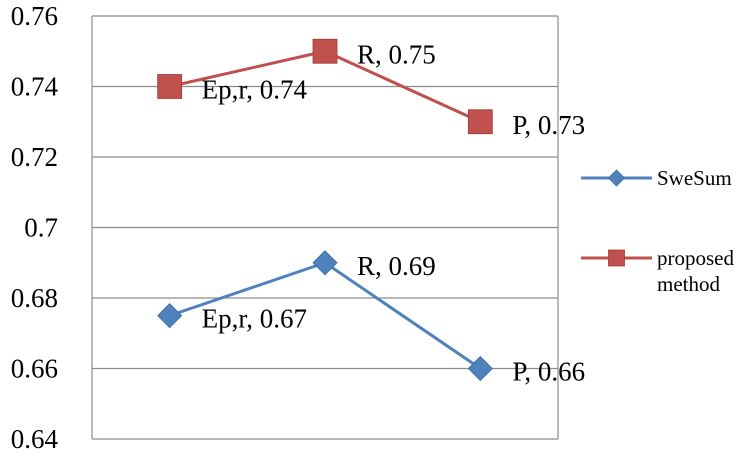 This screenshot has width=754, height=457. What do you see at coordinates (396, 266) in the screenshot?
I see `data-label-swesum: R, 0.69` at bounding box center [396, 266].